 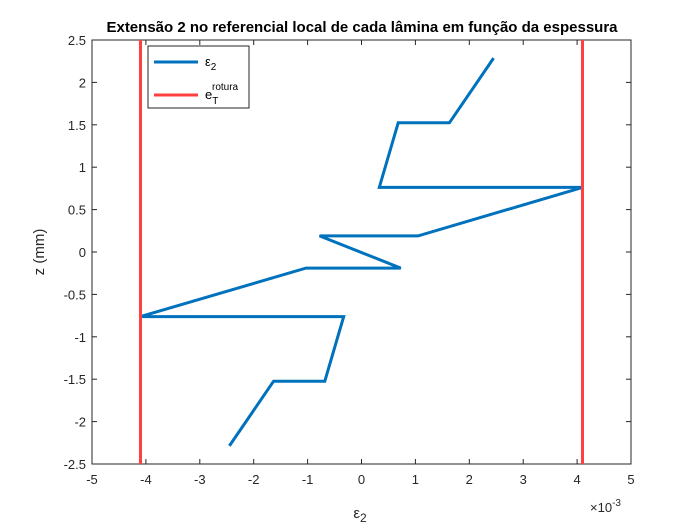 I want to click on y-tick-label: 2.5, so click(x=77, y=40).